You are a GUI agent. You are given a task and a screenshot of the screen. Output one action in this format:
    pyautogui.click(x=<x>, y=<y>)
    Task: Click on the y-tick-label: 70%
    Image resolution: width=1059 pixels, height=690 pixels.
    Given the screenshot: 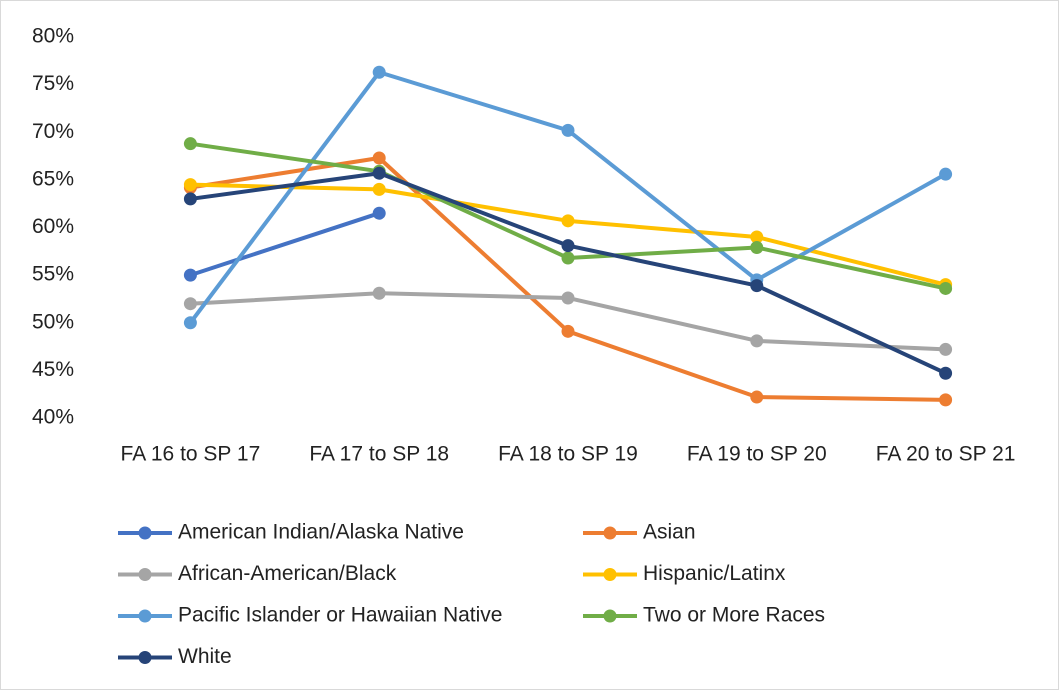 What is the action you would take?
    pyautogui.click(x=53, y=131)
    